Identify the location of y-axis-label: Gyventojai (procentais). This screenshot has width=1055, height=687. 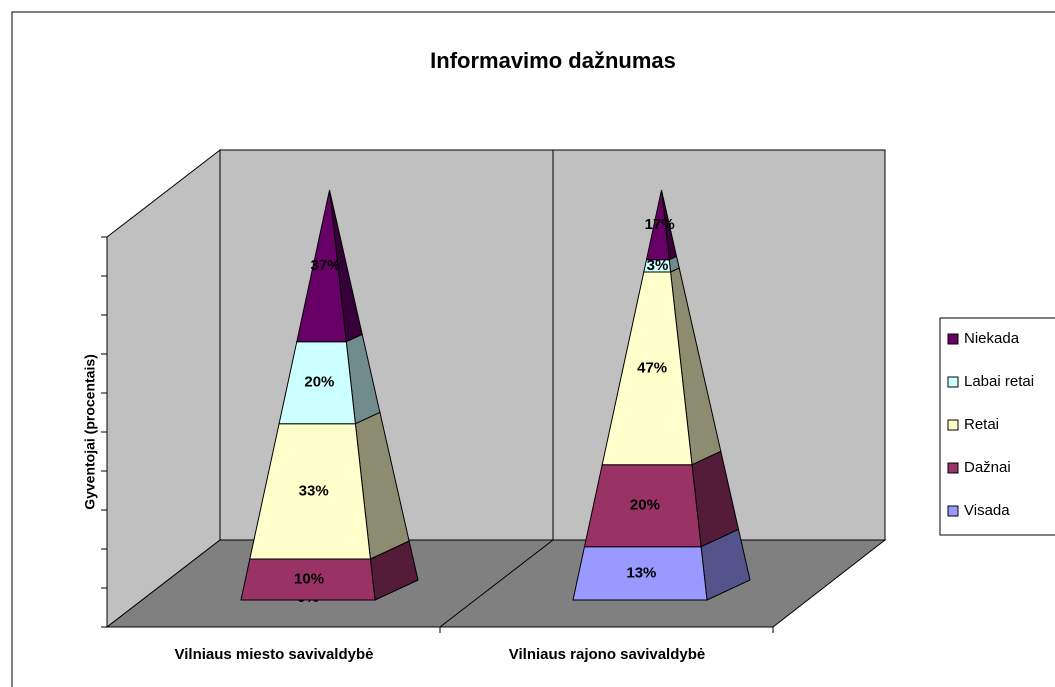
(90, 432).